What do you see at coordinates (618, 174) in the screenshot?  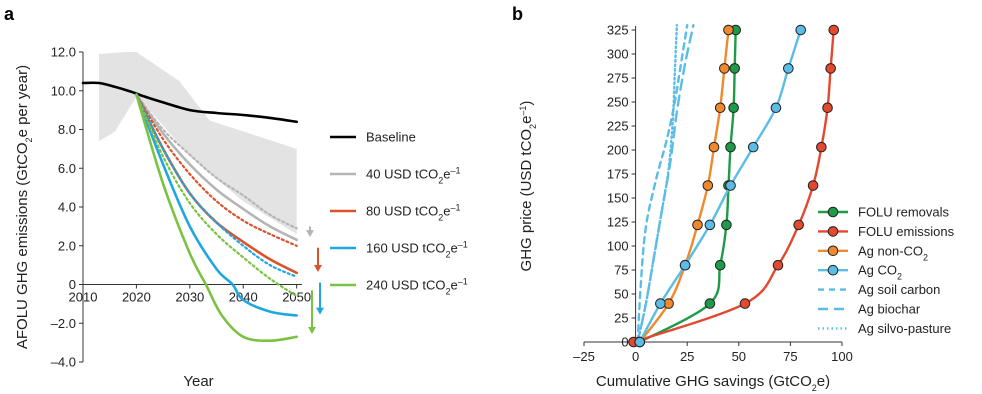 I see `y-tick-label: 175` at bounding box center [618, 174].